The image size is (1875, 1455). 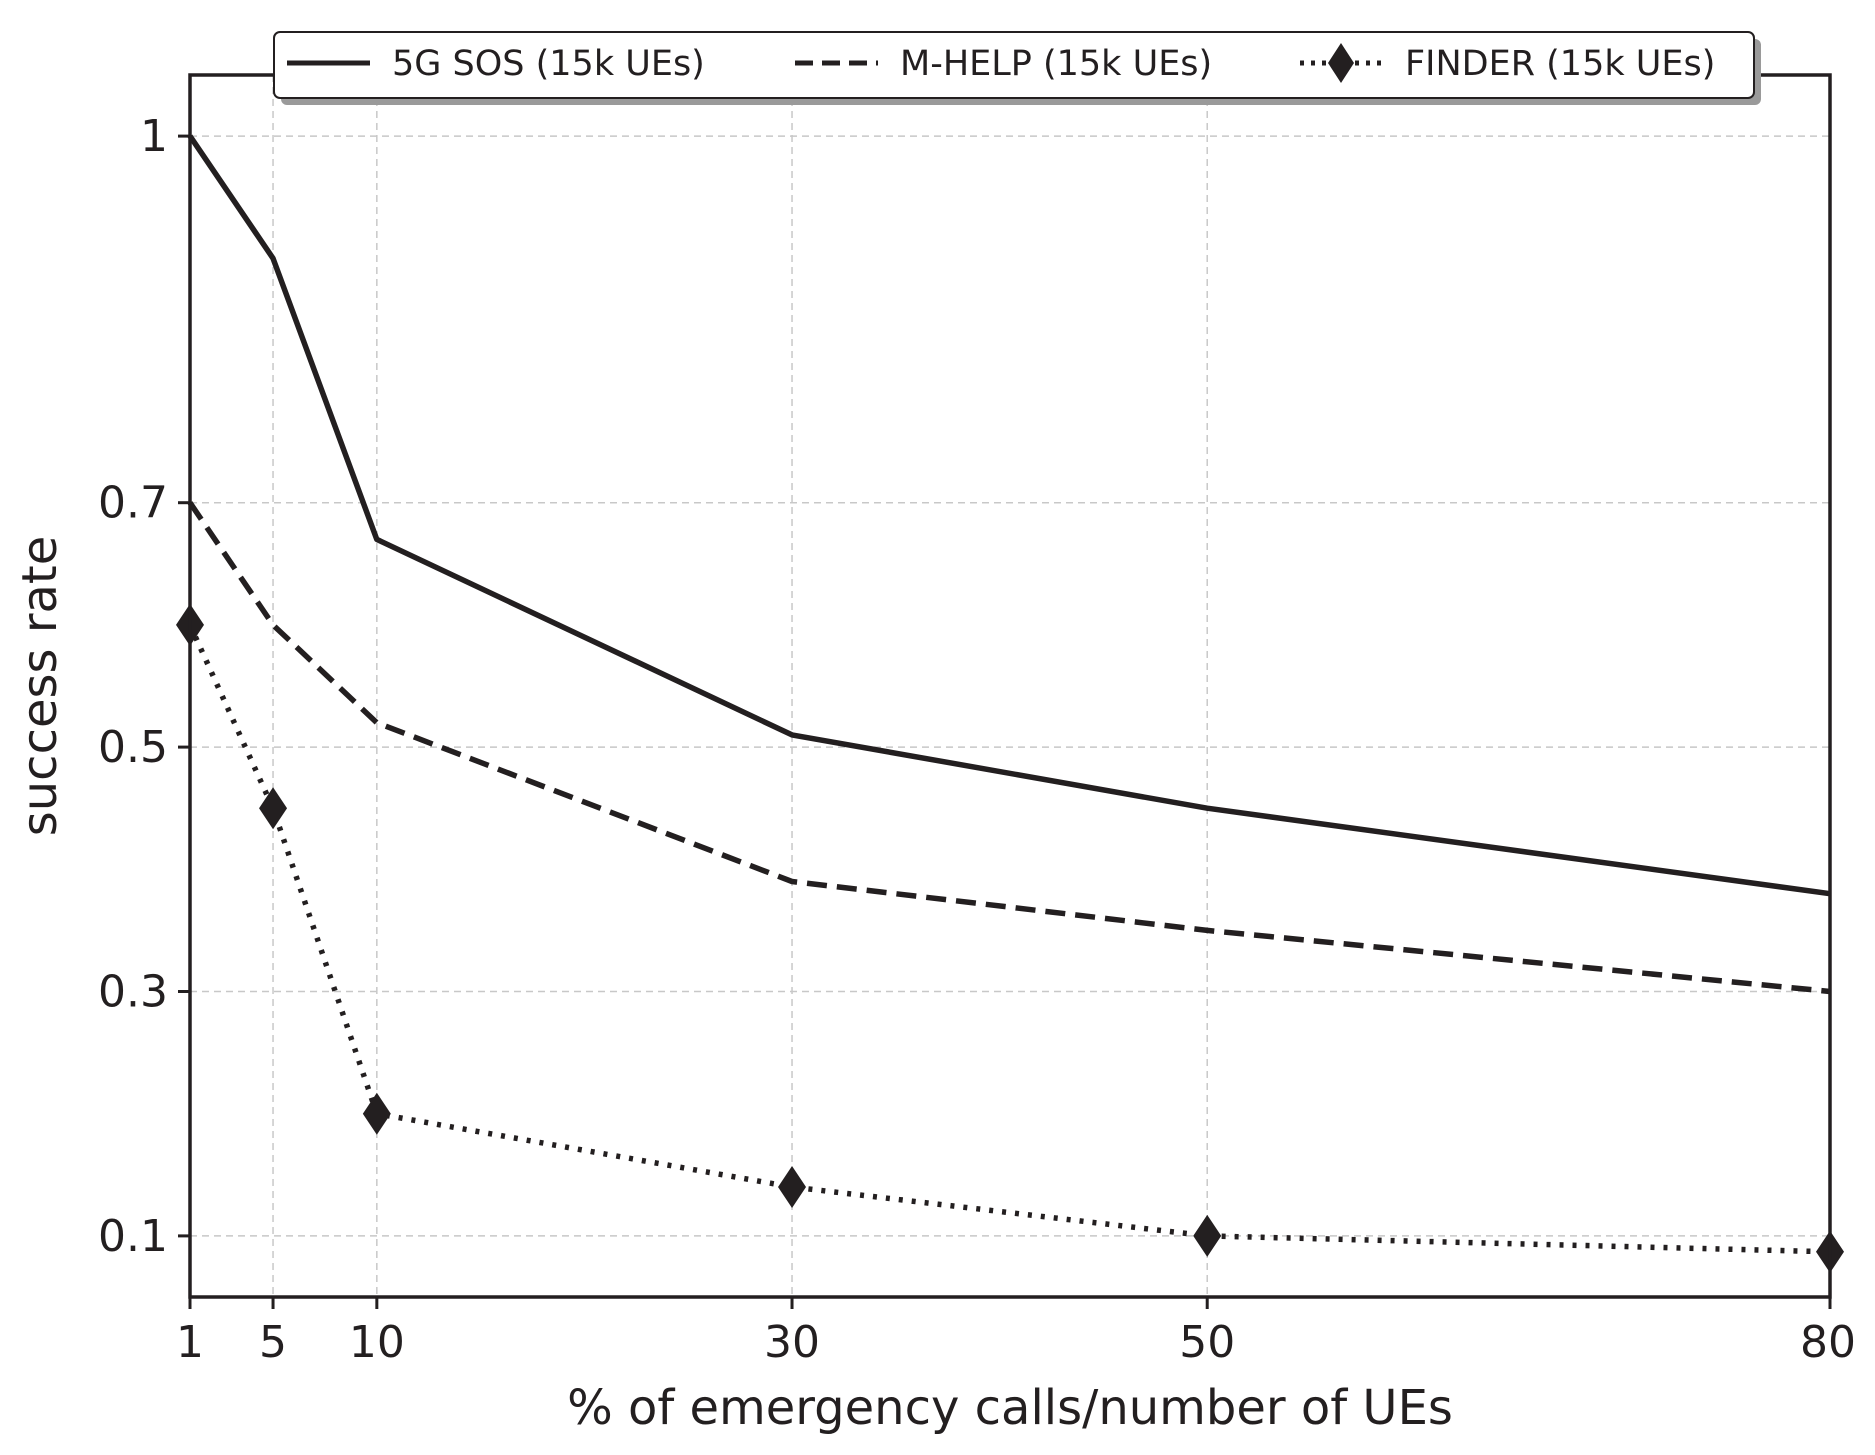 What do you see at coordinates (190, 1342) in the screenshot?
I see `x-tick-label: 1` at bounding box center [190, 1342].